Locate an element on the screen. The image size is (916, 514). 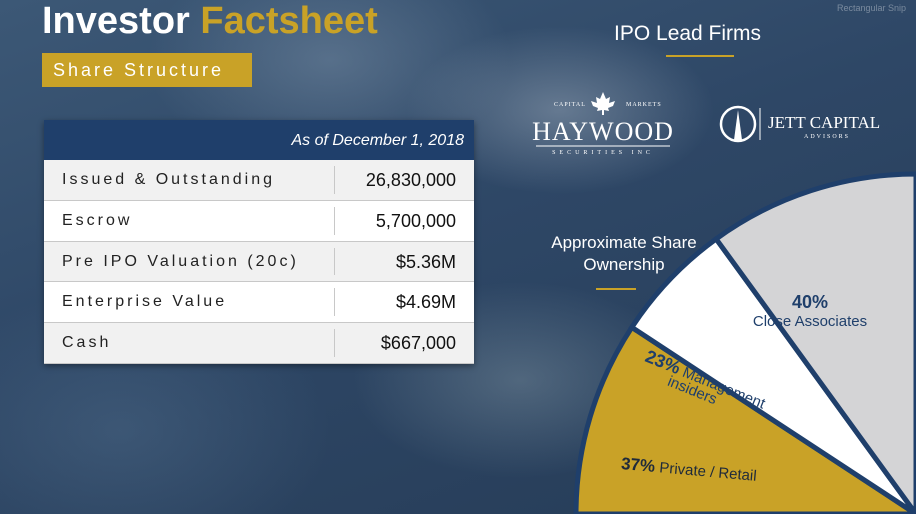
slice-name: Close Associates is located at coordinates (810, 321).